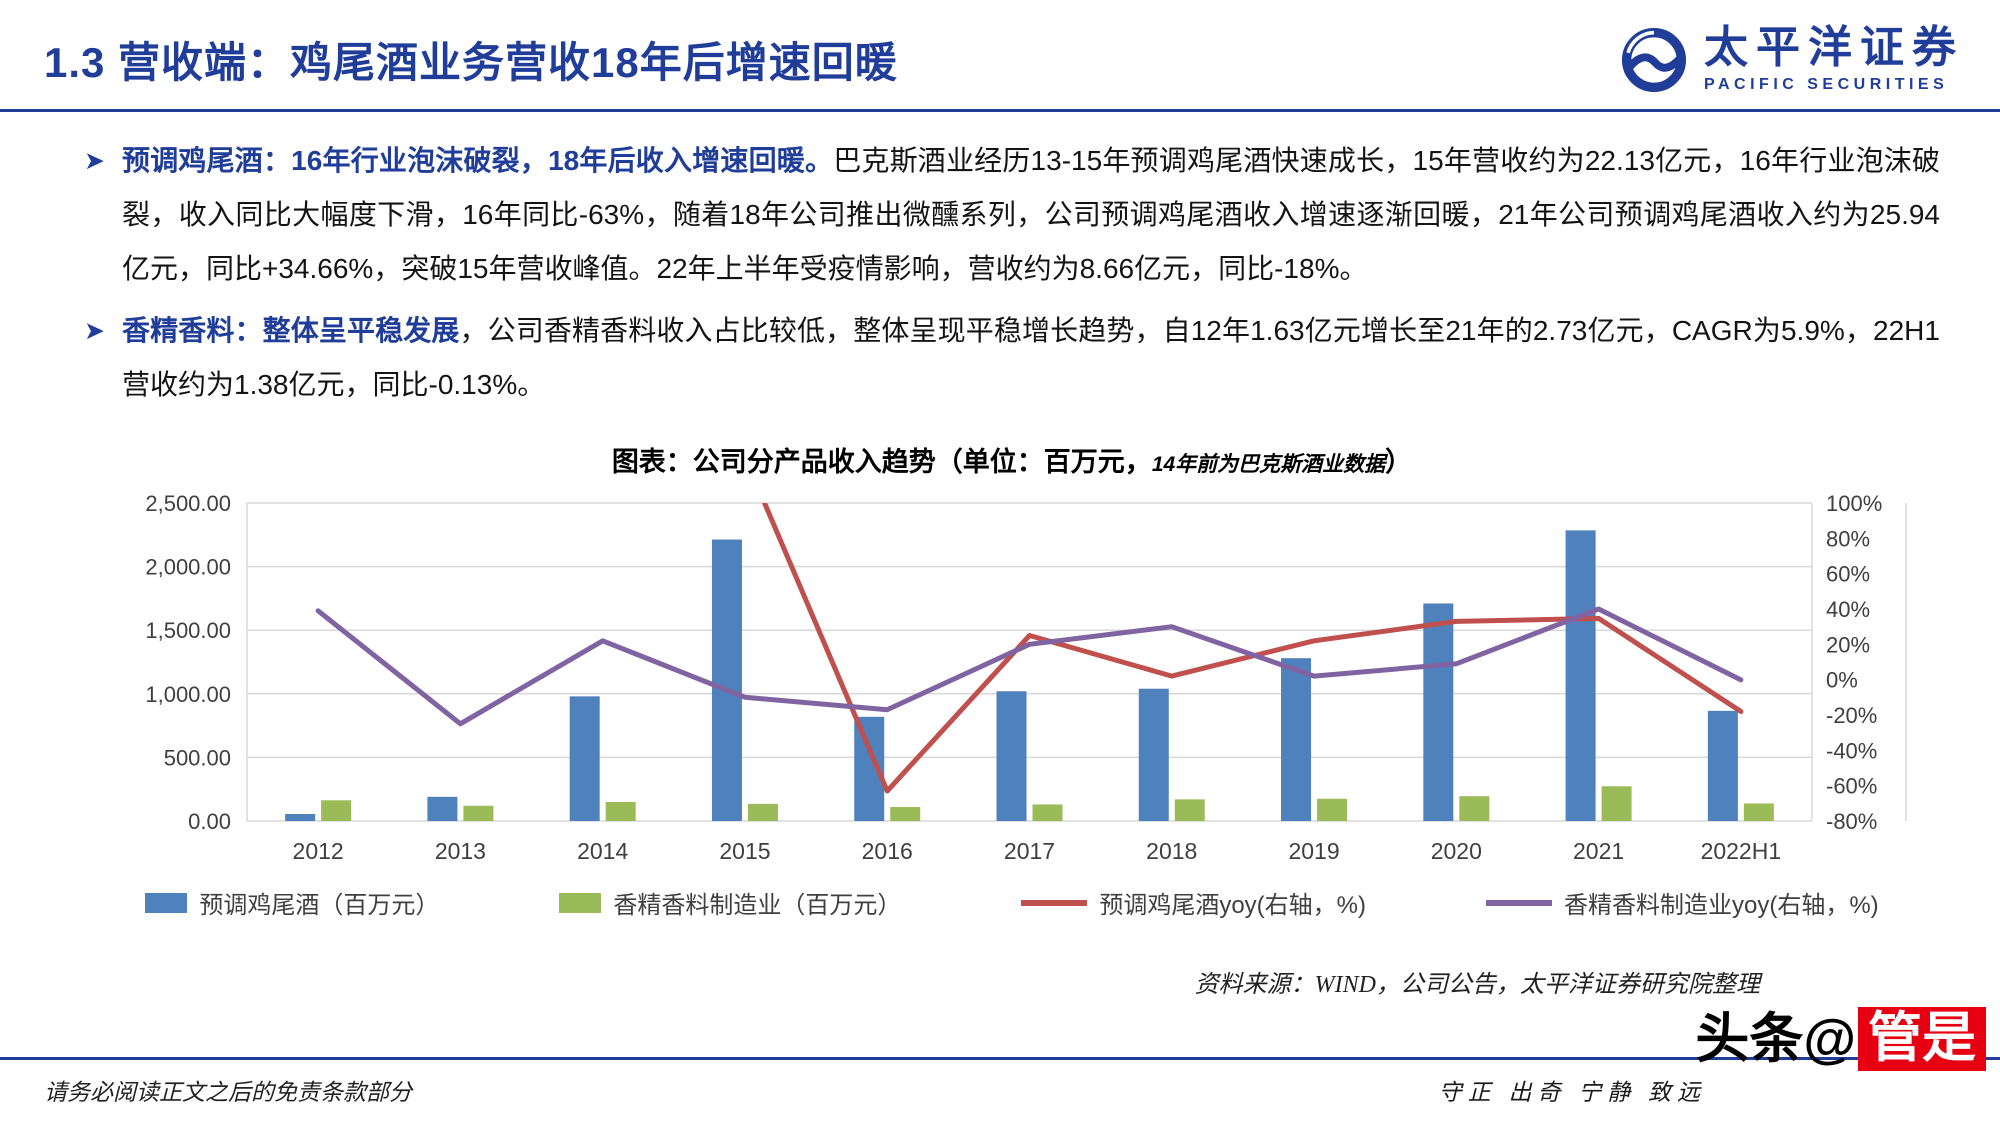 The width and height of the screenshot is (2000, 1125). I want to click on watermark-badge: 管是, so click(1922, 1039).